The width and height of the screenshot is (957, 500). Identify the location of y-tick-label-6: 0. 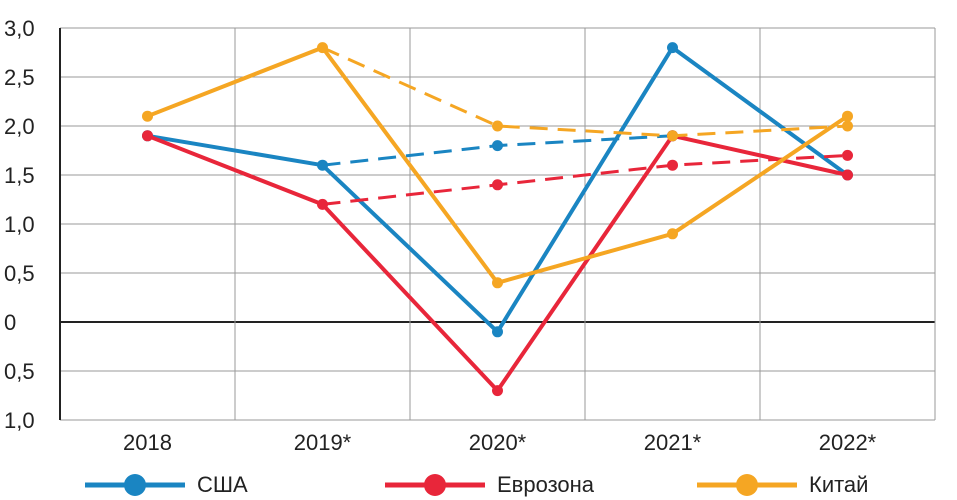
(10, 322).